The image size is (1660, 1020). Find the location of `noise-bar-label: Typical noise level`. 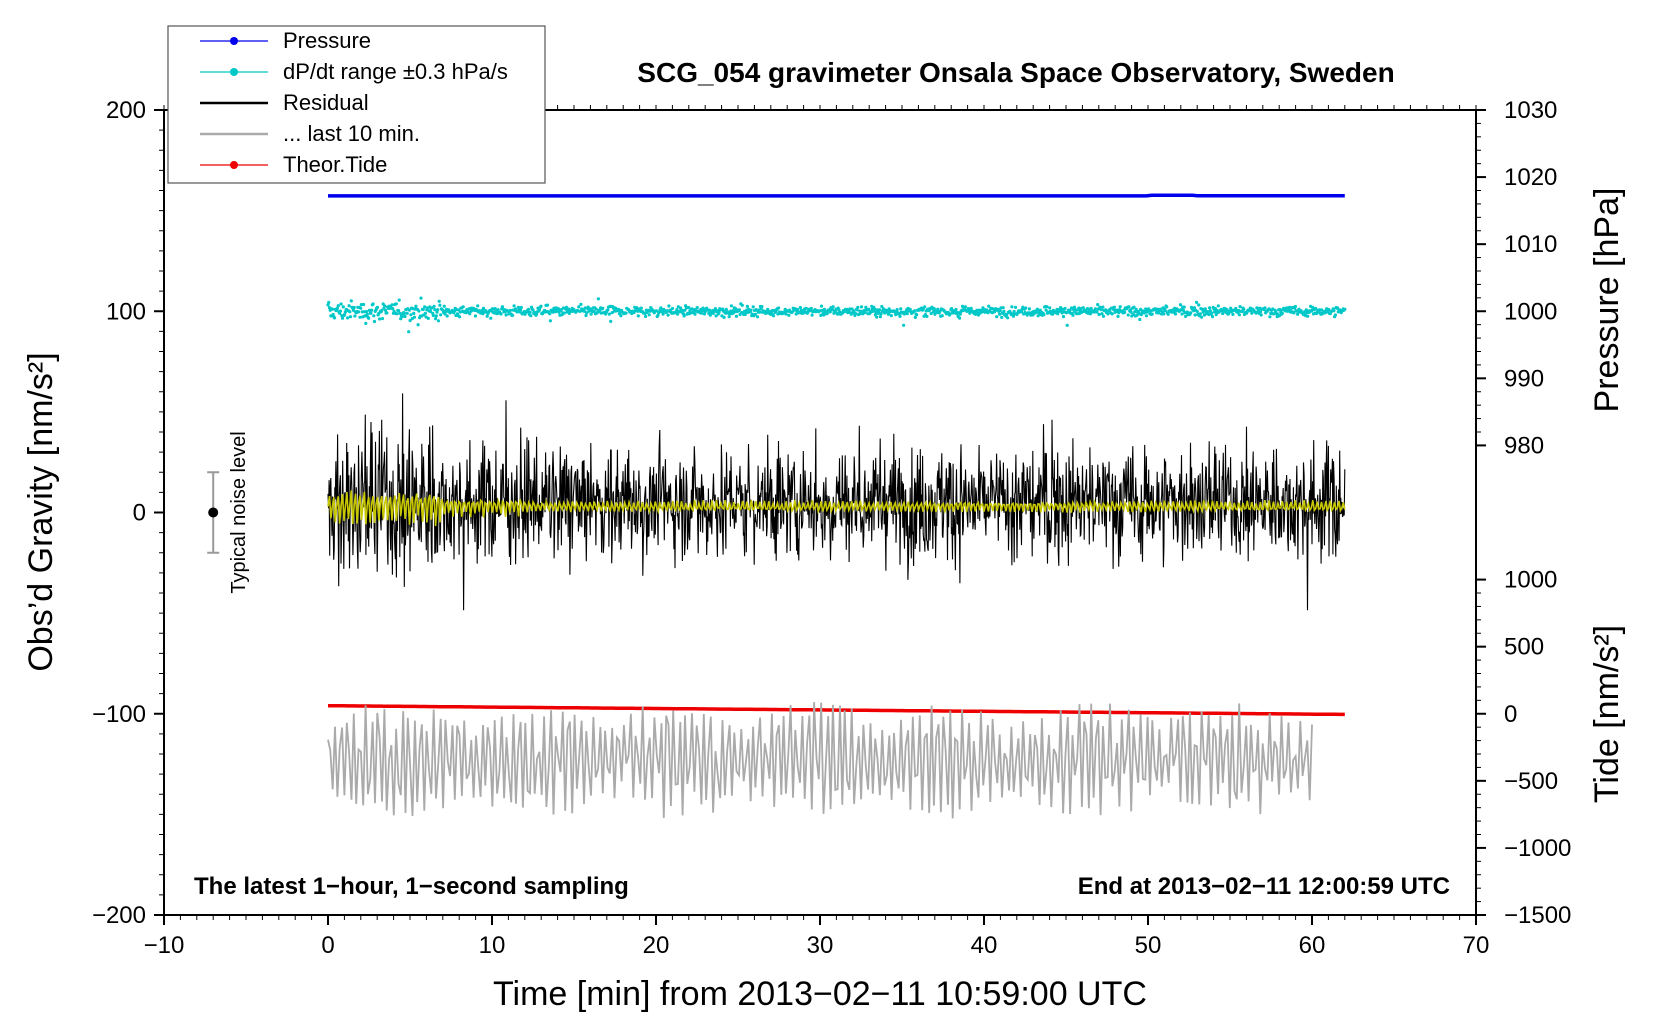

noise-bar-label: Typical noise level is located at coordinates (239, 512).